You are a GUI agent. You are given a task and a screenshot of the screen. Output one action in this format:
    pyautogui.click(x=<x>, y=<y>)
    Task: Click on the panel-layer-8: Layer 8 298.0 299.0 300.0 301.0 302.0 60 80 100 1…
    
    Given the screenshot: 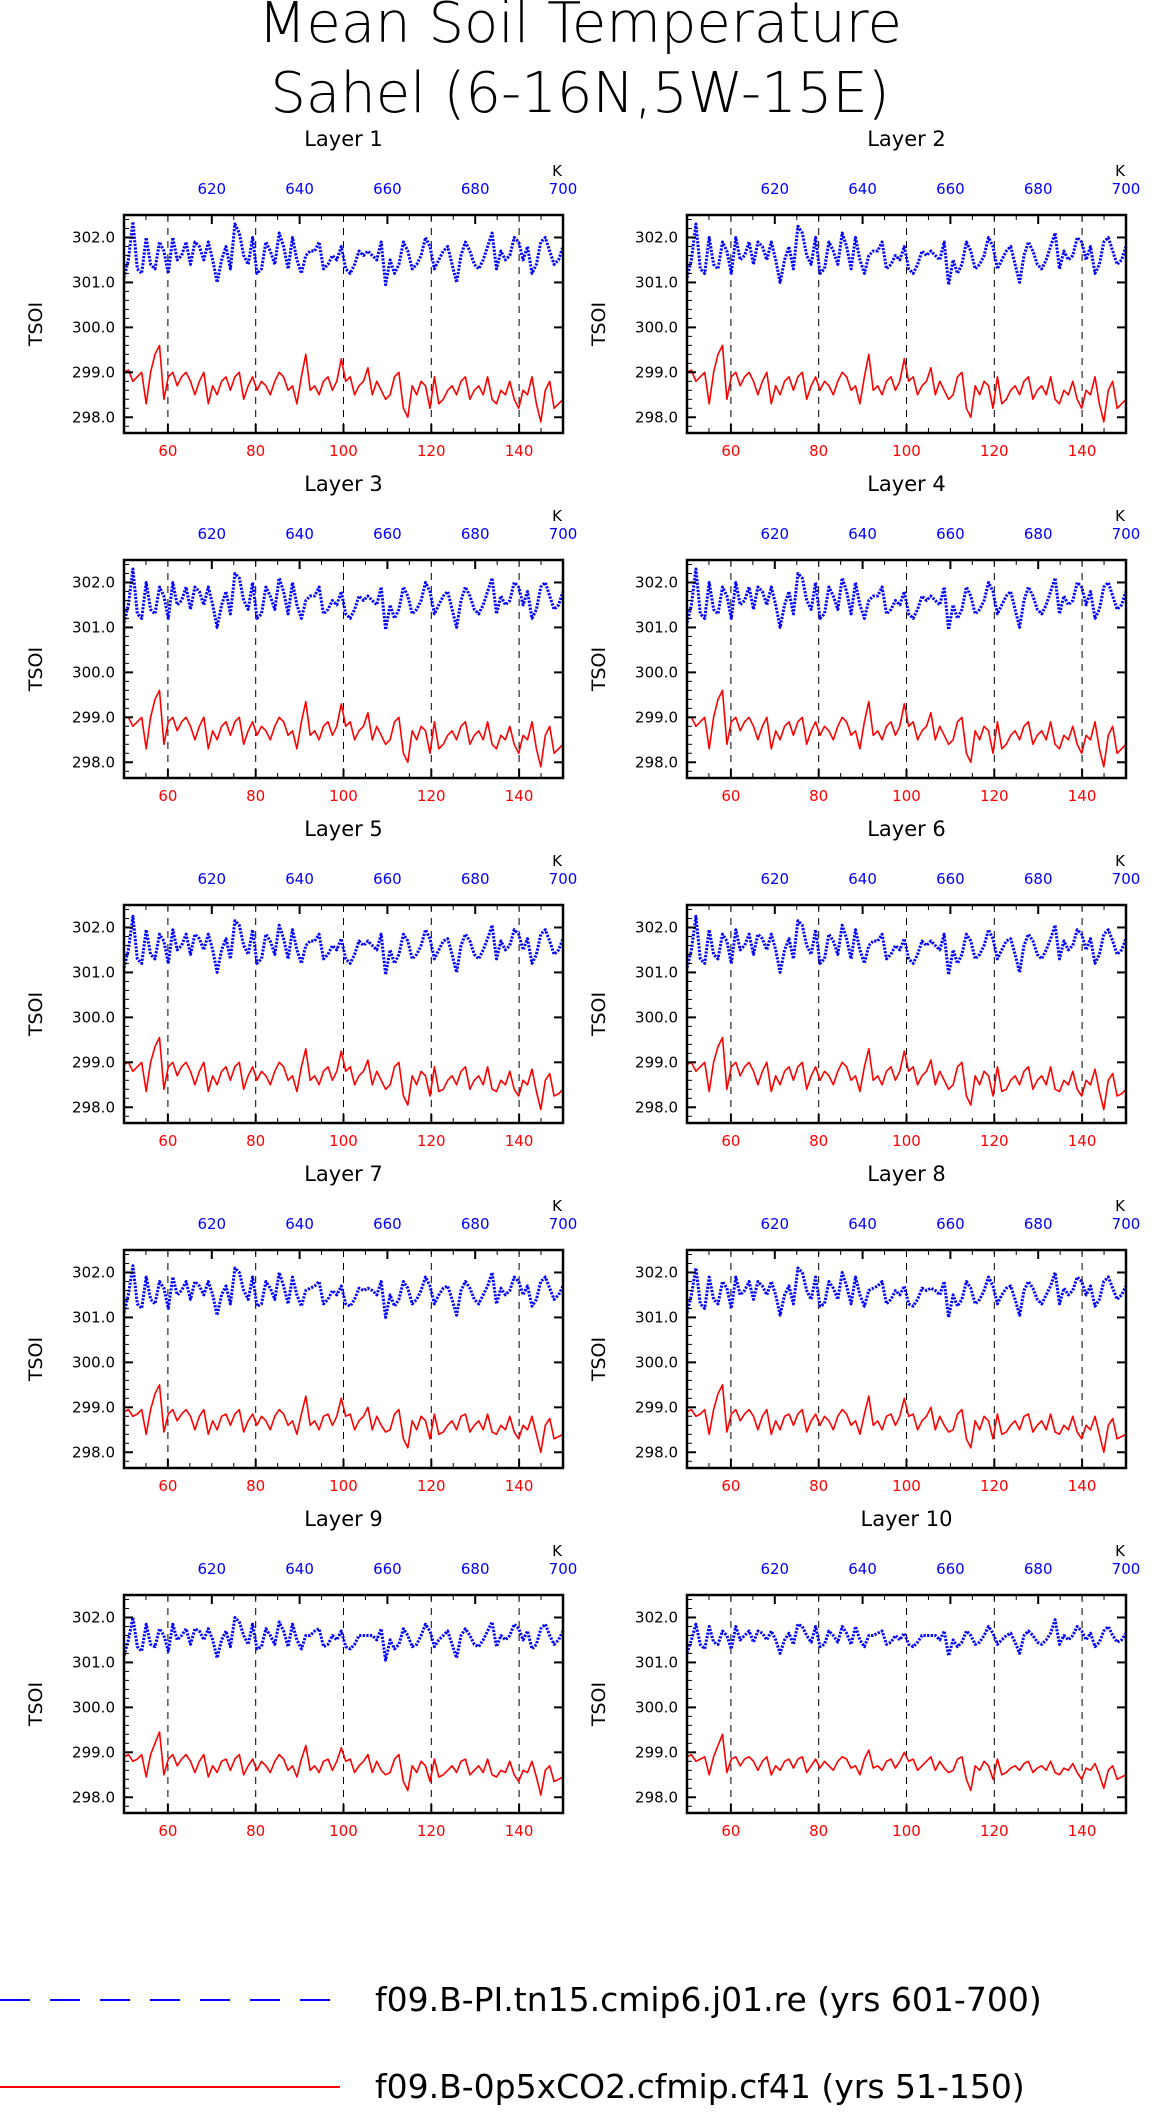 What is the action you would take?
    pyautogui.click(x=864, y=1328)
    